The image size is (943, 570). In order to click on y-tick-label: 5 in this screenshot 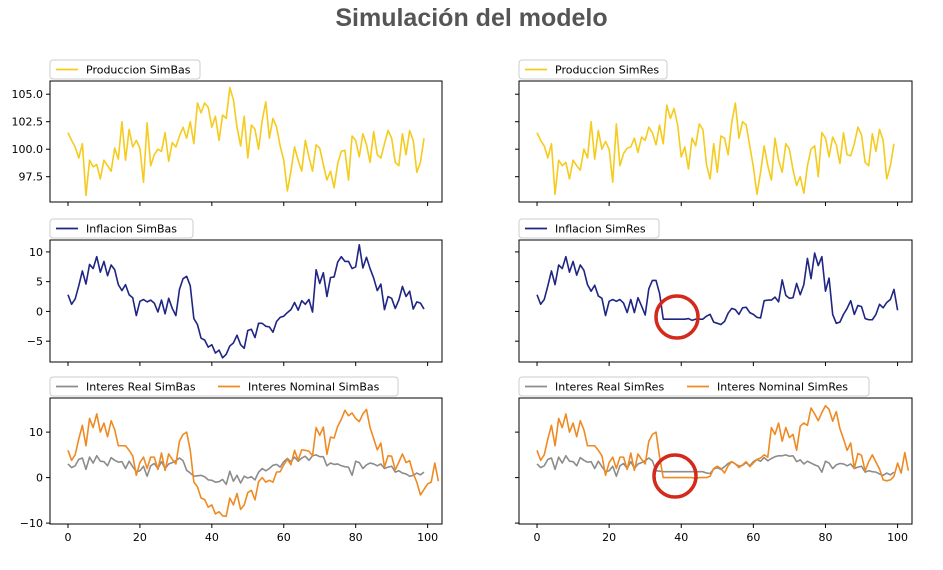, I will do `click(39, 282)`.